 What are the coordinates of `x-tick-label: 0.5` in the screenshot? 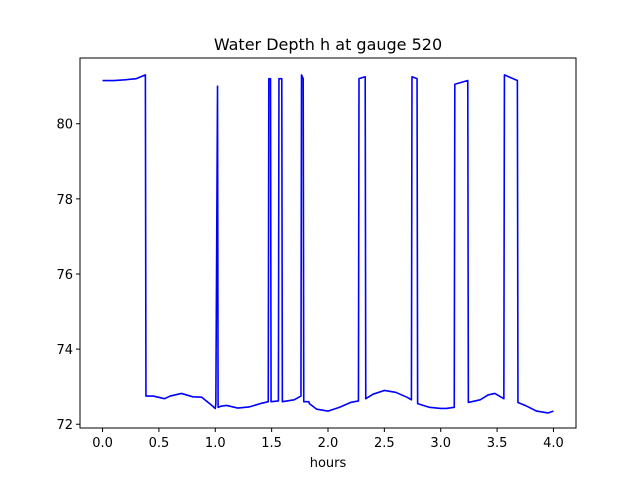 It's located at (159, 443).